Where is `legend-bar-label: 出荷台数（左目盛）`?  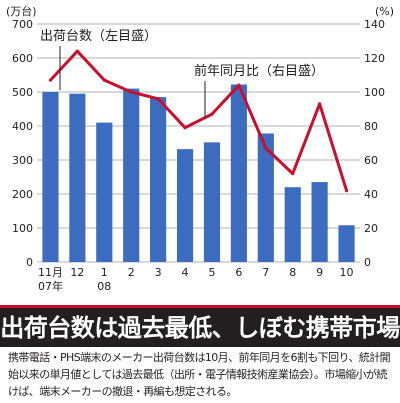 legend-bar-label: 出荷台数（左目盛） is located at coordinates (98, 36).